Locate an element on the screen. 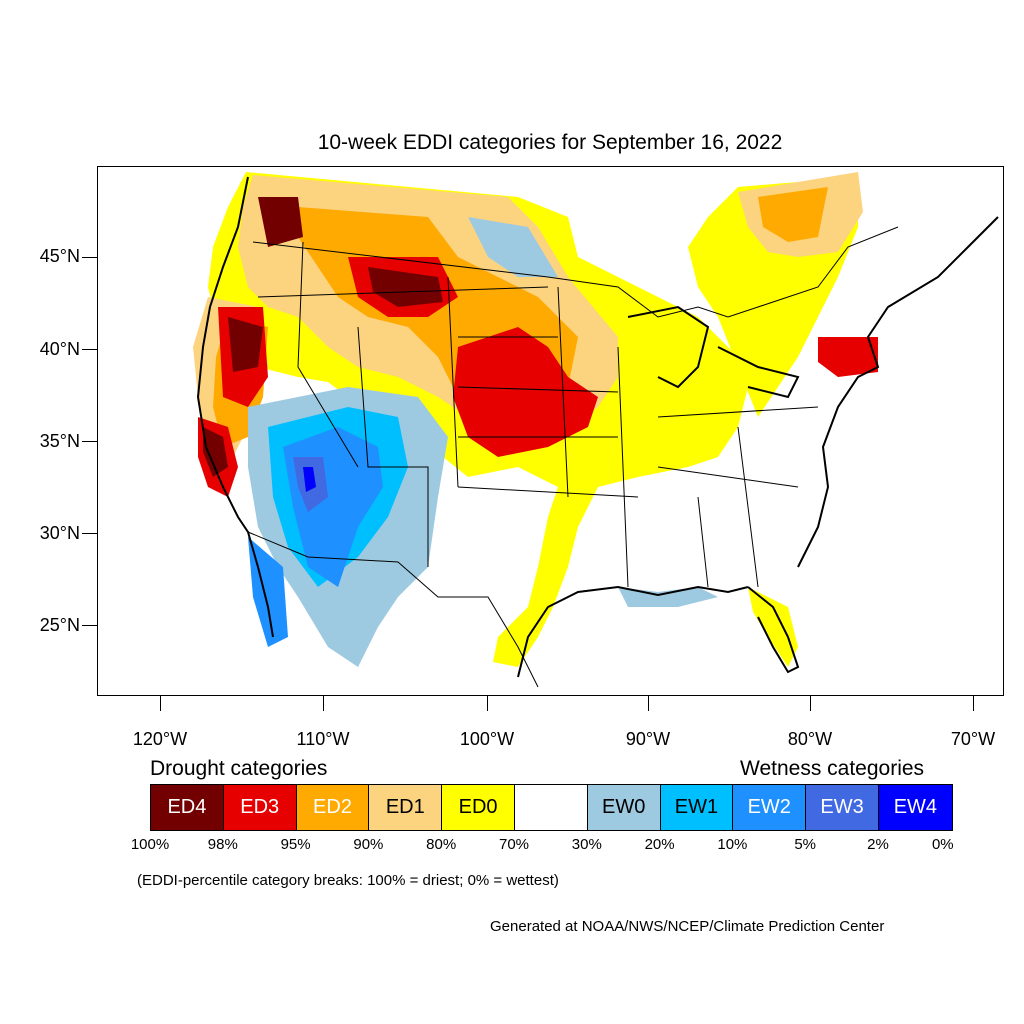 This screenshot has width=1024, height=1024. us-canada-border is located at coordinates (575, 272).